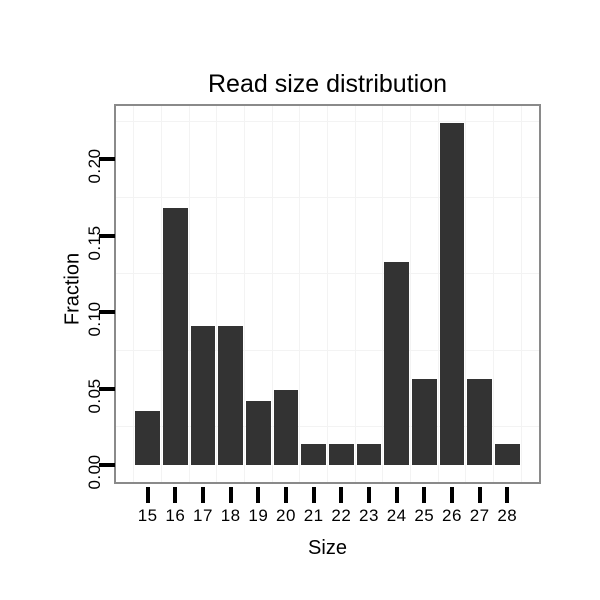 This screenshot has width=600, height=600. What do you see at coordinates (258, 515) in the screenshot?
I see `x-tick-label: 19` at bounding box center [258, 515].